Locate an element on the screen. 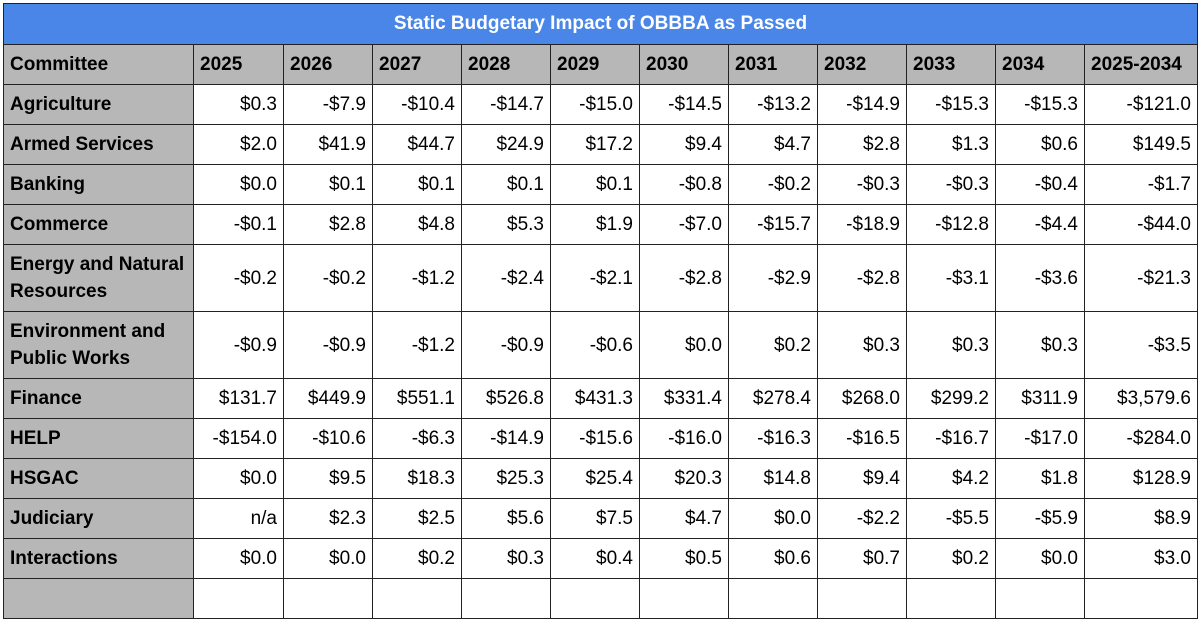 The image size is (1200, 619). column-header: 2029 is located at coordinates (595, 64).